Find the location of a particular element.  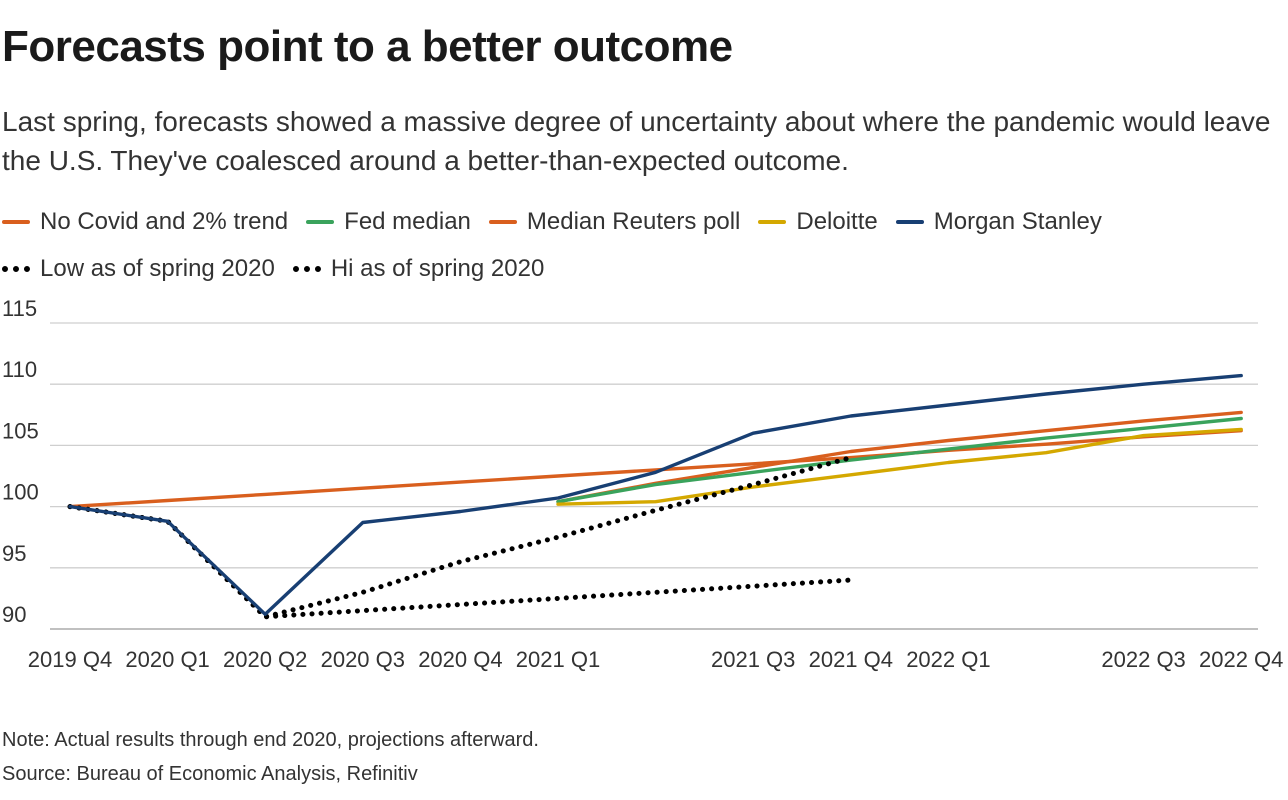

legend-label: No Covid and 2% trend is located at coordinates (164, 221).